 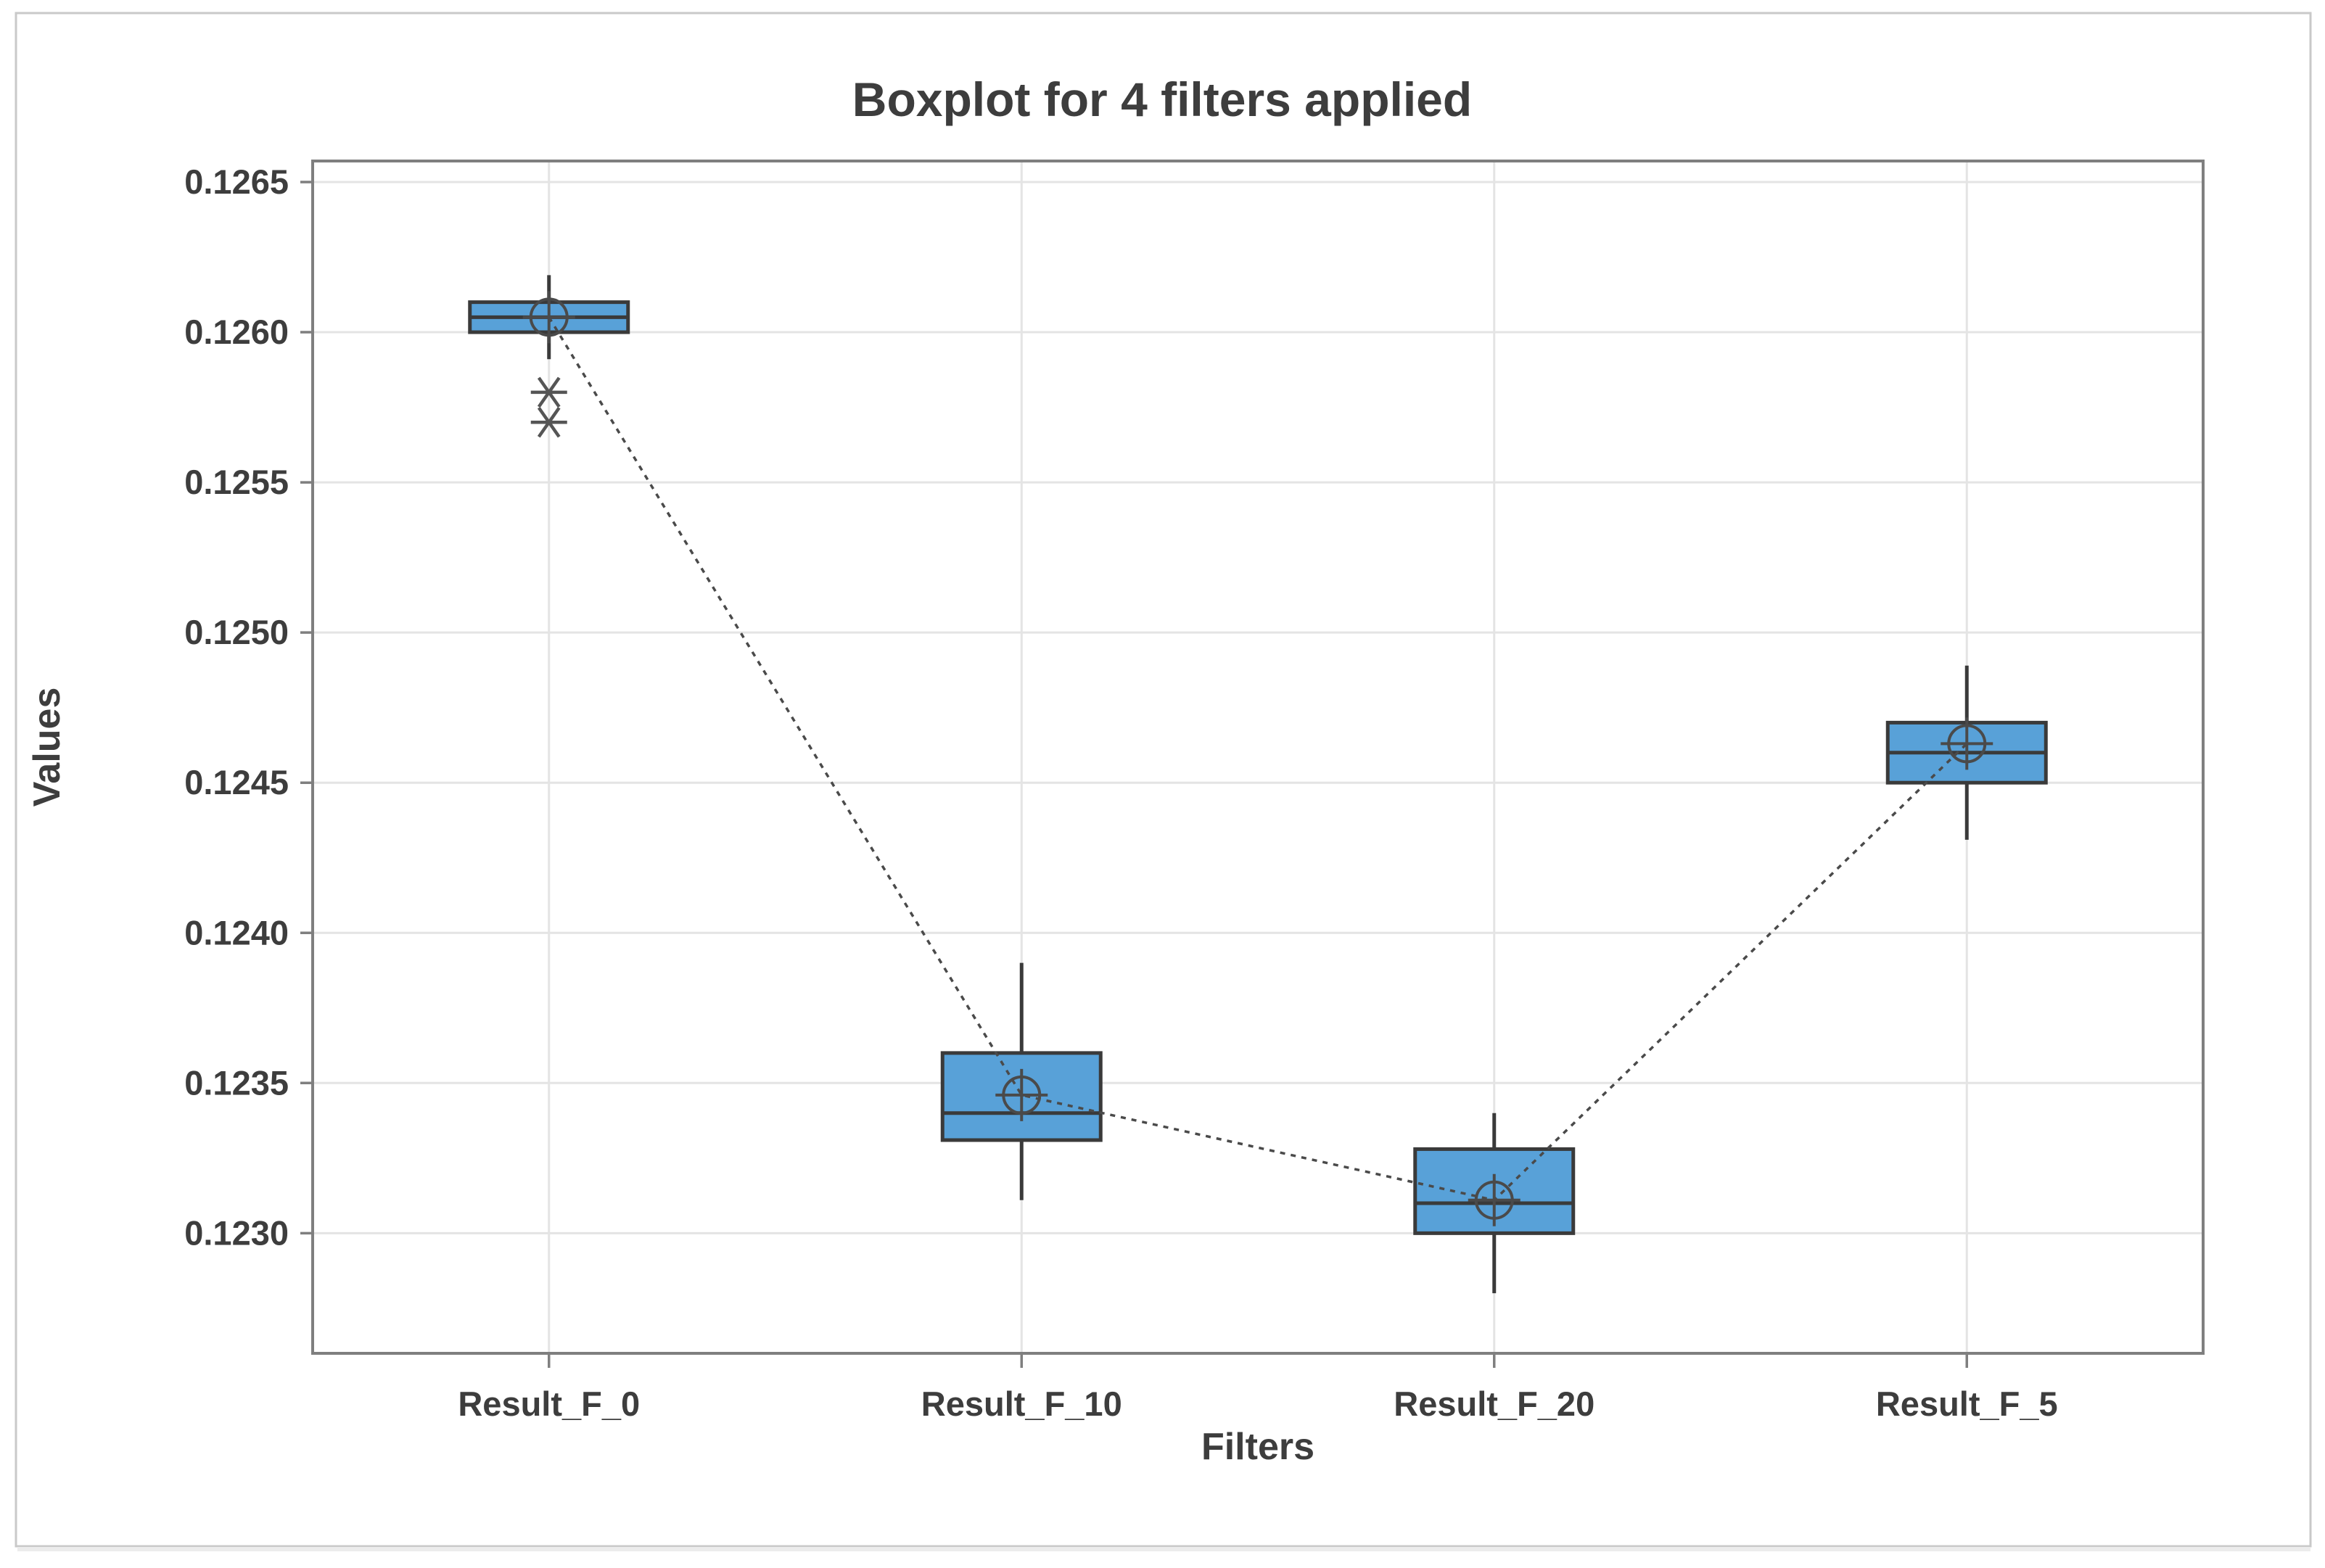 What do you see at coordinates (236, 1232) in the screenshot?
I see `y-tick-label: 0.1230` at bounding box center [236, 1232].